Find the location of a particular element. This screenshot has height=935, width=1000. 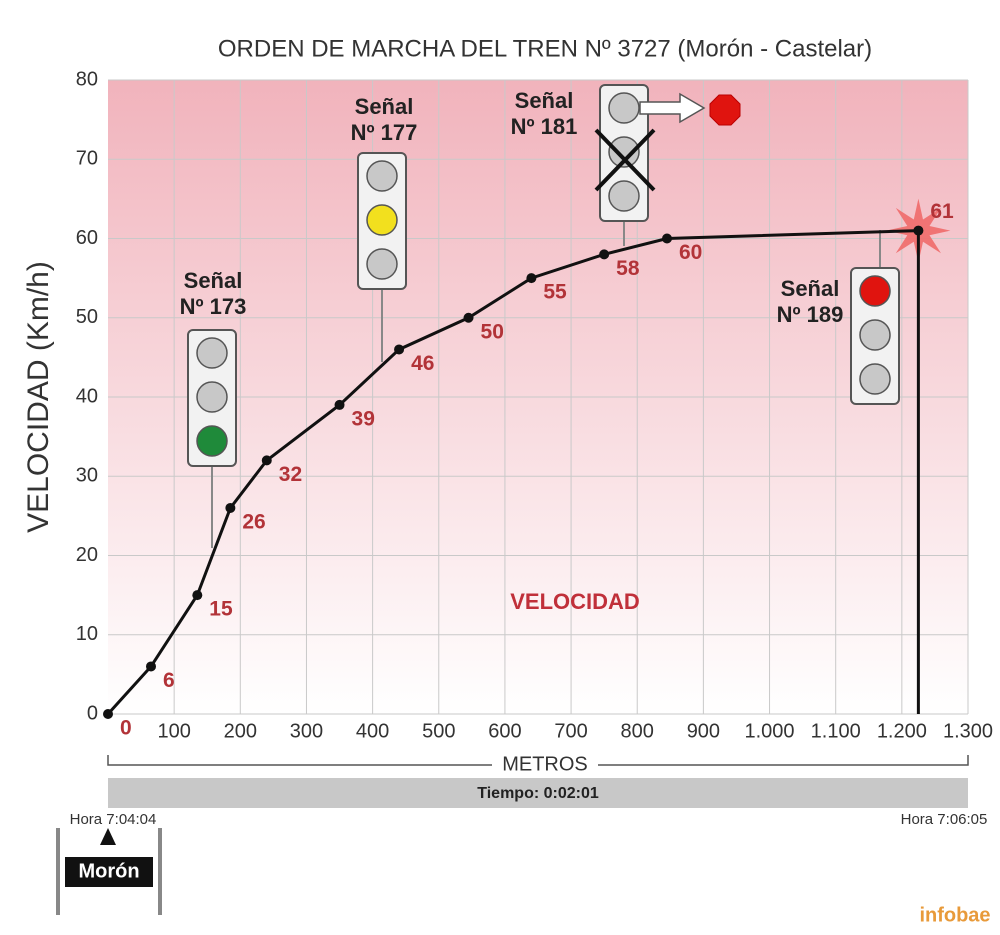

signal-cross is located at coordinates (625, 160).